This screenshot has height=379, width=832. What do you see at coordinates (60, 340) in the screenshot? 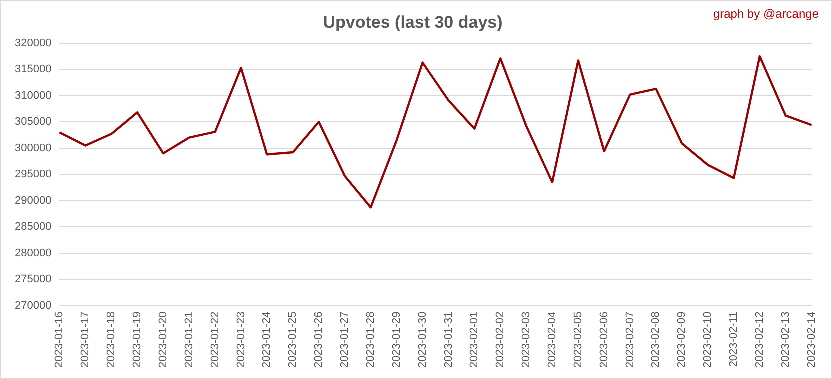
I see `x-tick-label: 2023-01-16` at bounding box center [60, 340].